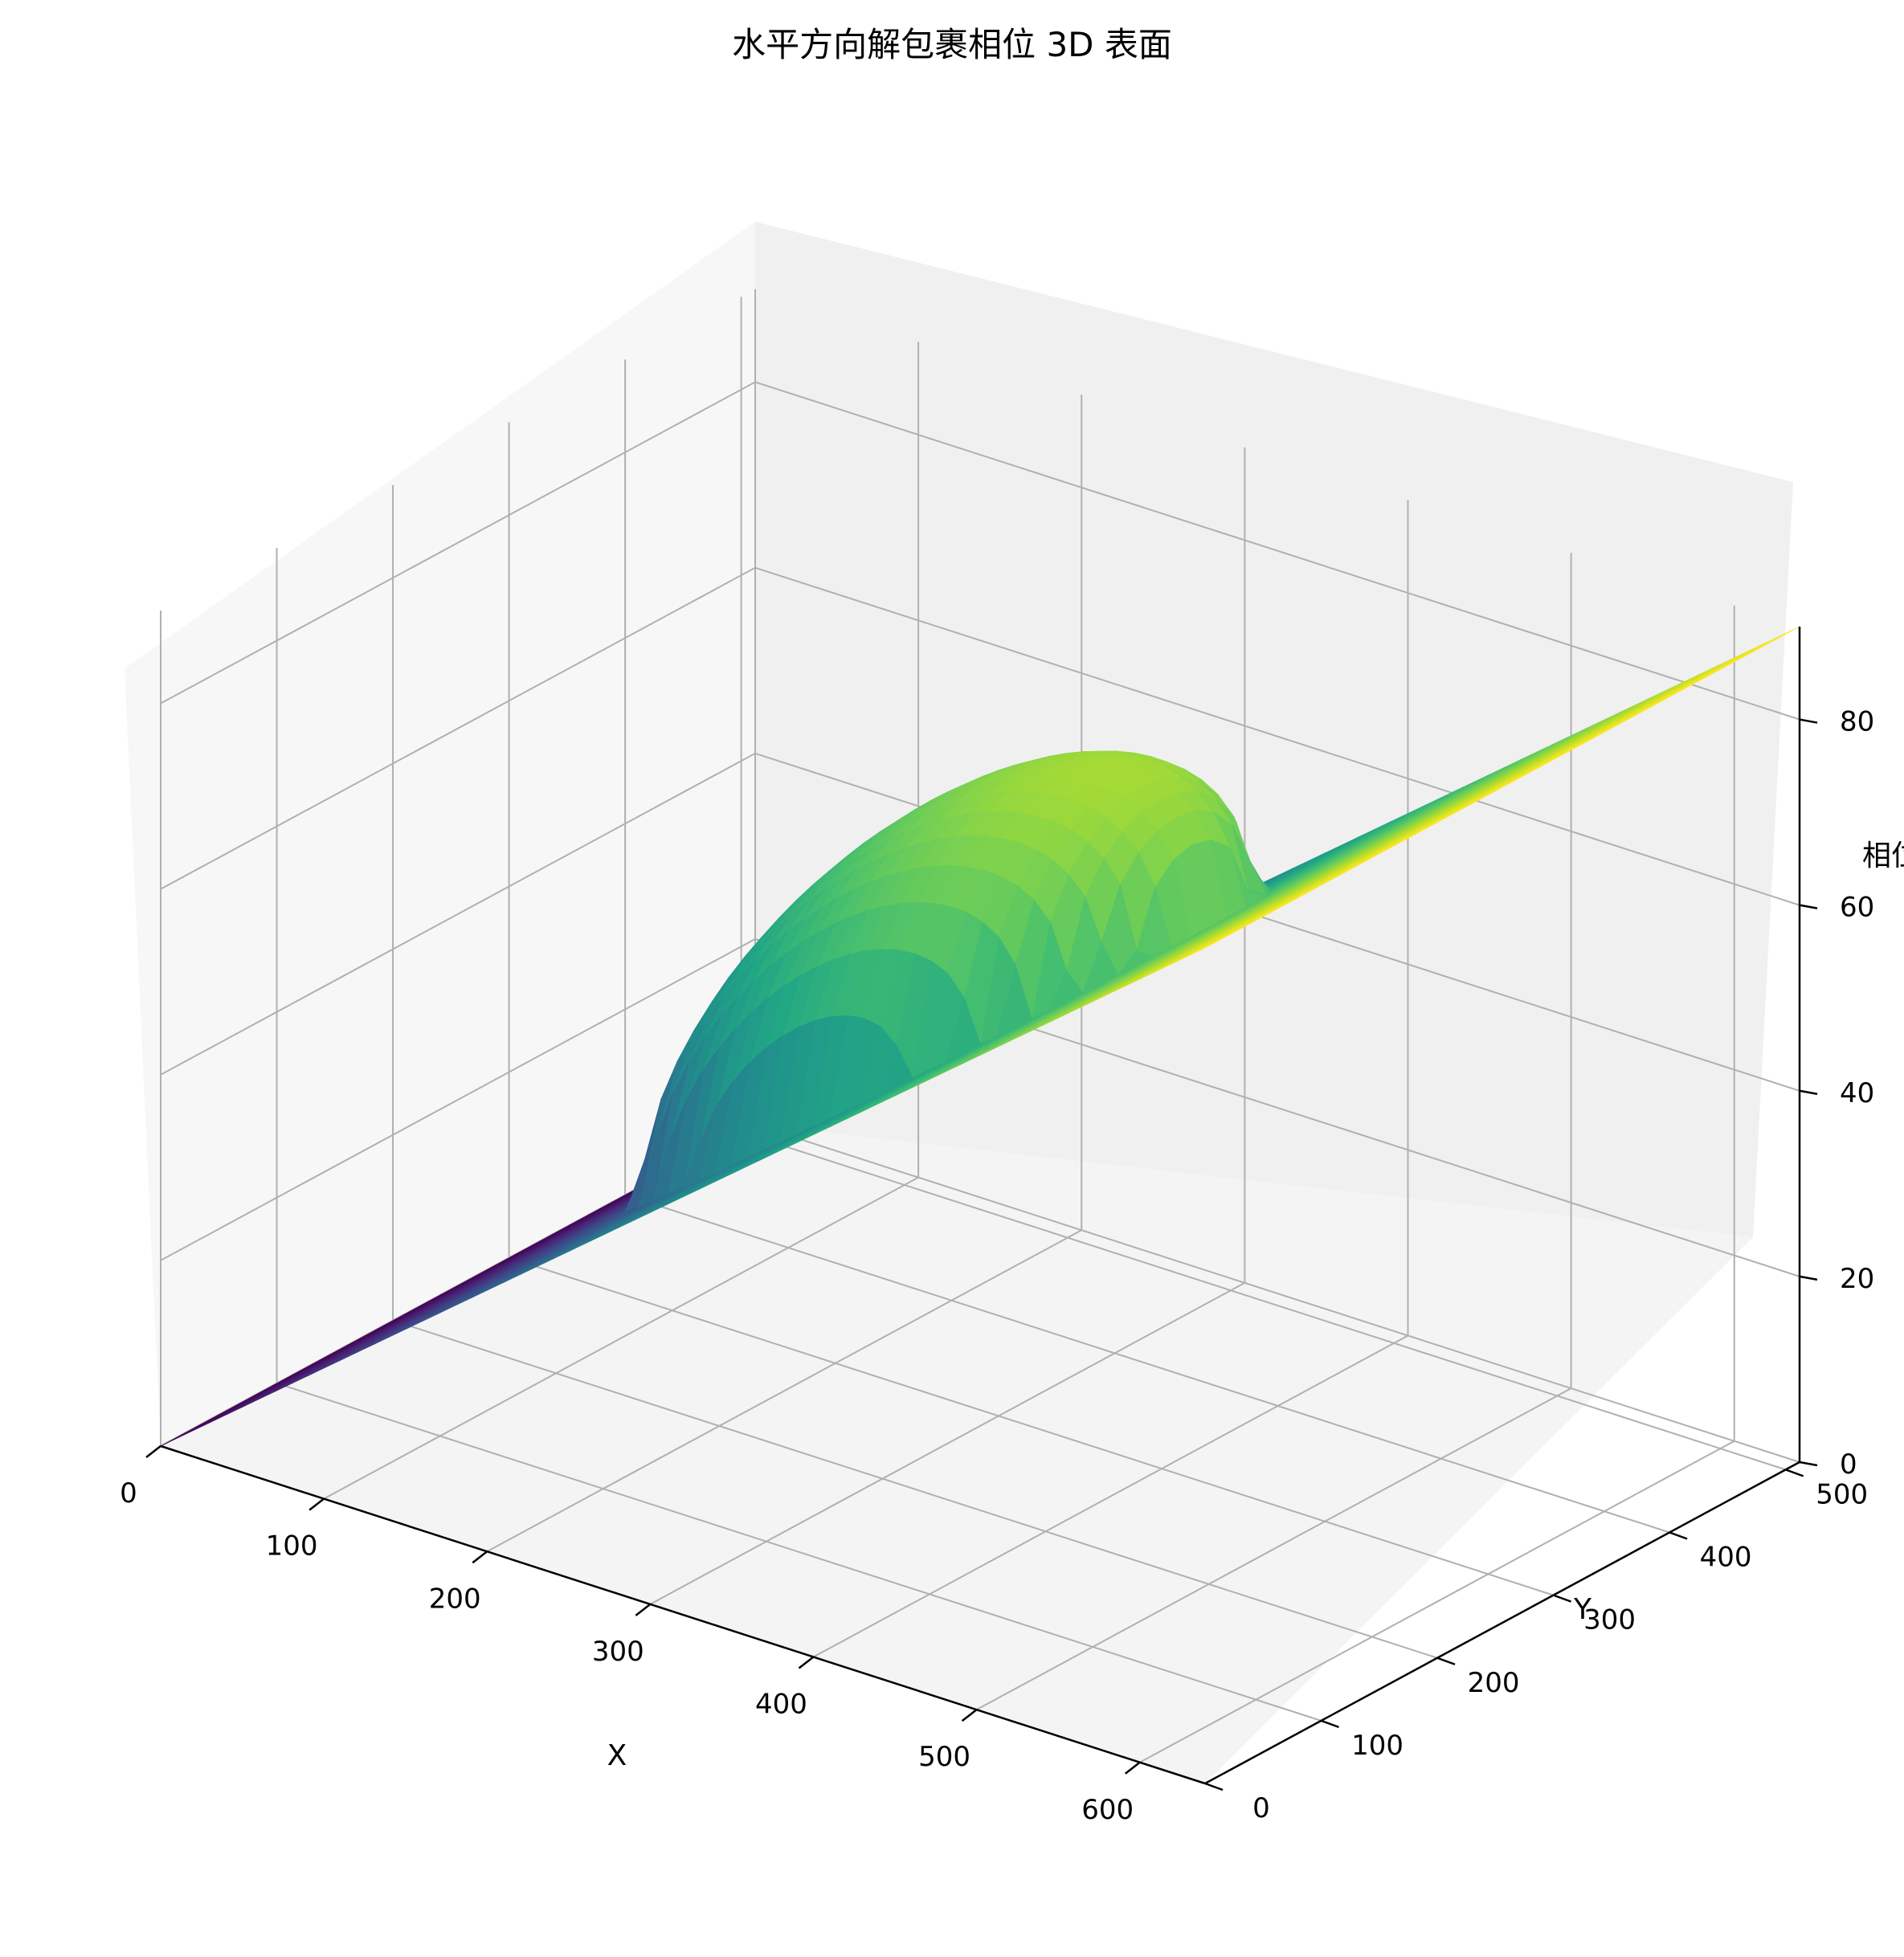 The height and width of the screenshot is (1957, 1904). What do you see at coordinates (1494, 1683) in the screenshot?
I see `y-tick-label-2: 200` at bounding box center [1494, 1683].